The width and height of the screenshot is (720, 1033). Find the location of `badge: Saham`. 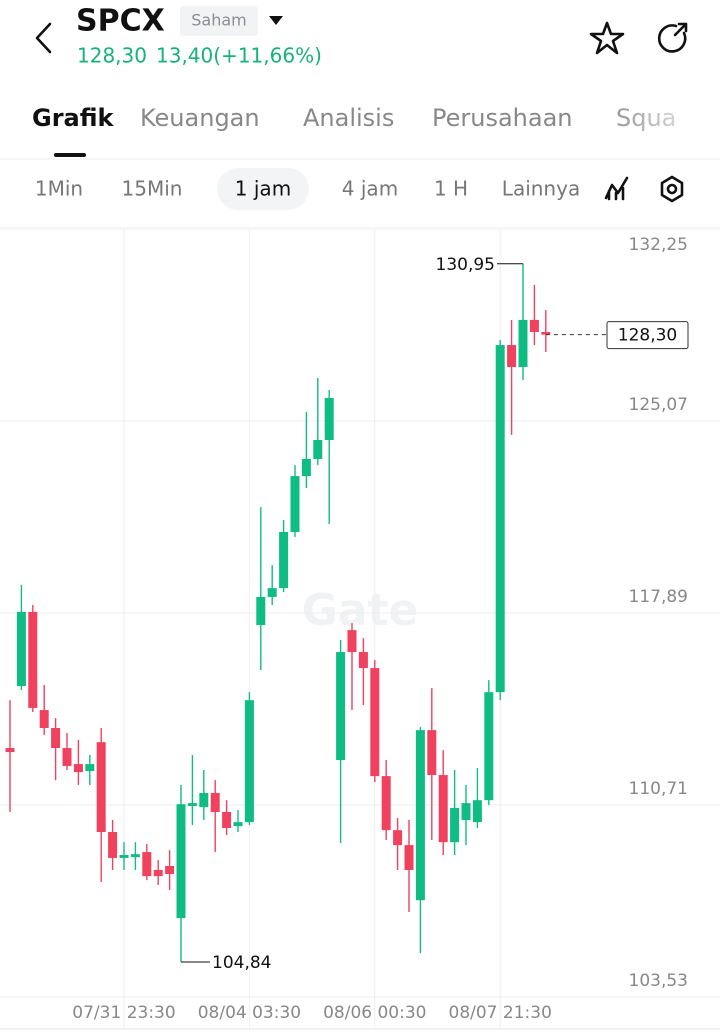

badge: Saham is located at coordinates (219, 20).